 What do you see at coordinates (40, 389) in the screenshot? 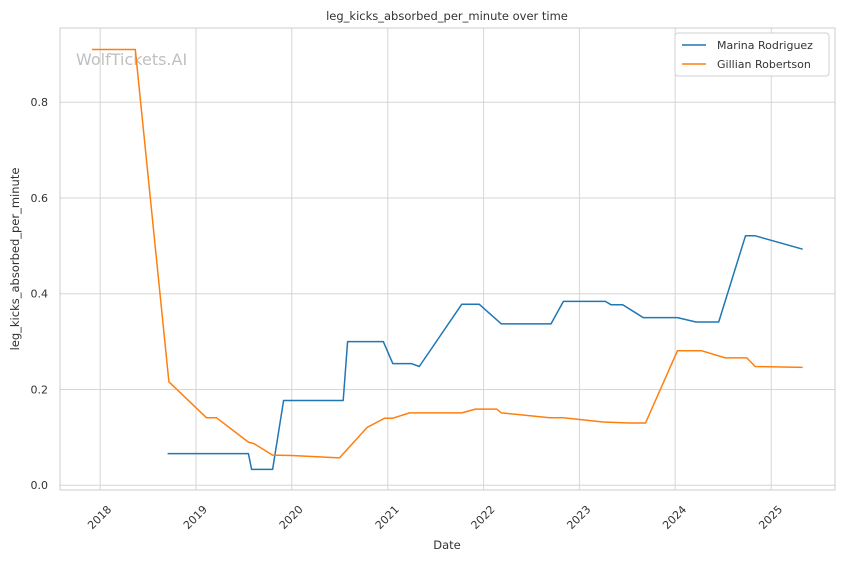
I see `y-tick-label-0.2: 0.2` at bounding box center [40, 389].